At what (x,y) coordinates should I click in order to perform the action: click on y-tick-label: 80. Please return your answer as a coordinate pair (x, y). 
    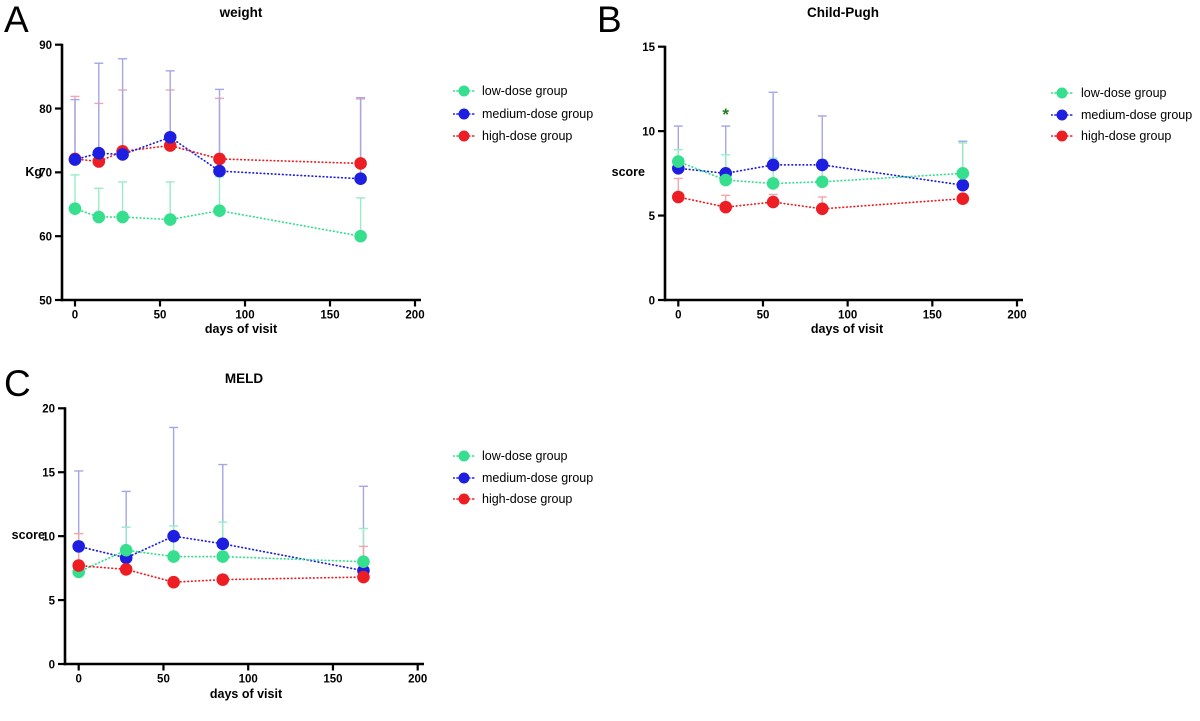
    Looking at the image, I should click on (45, 110).